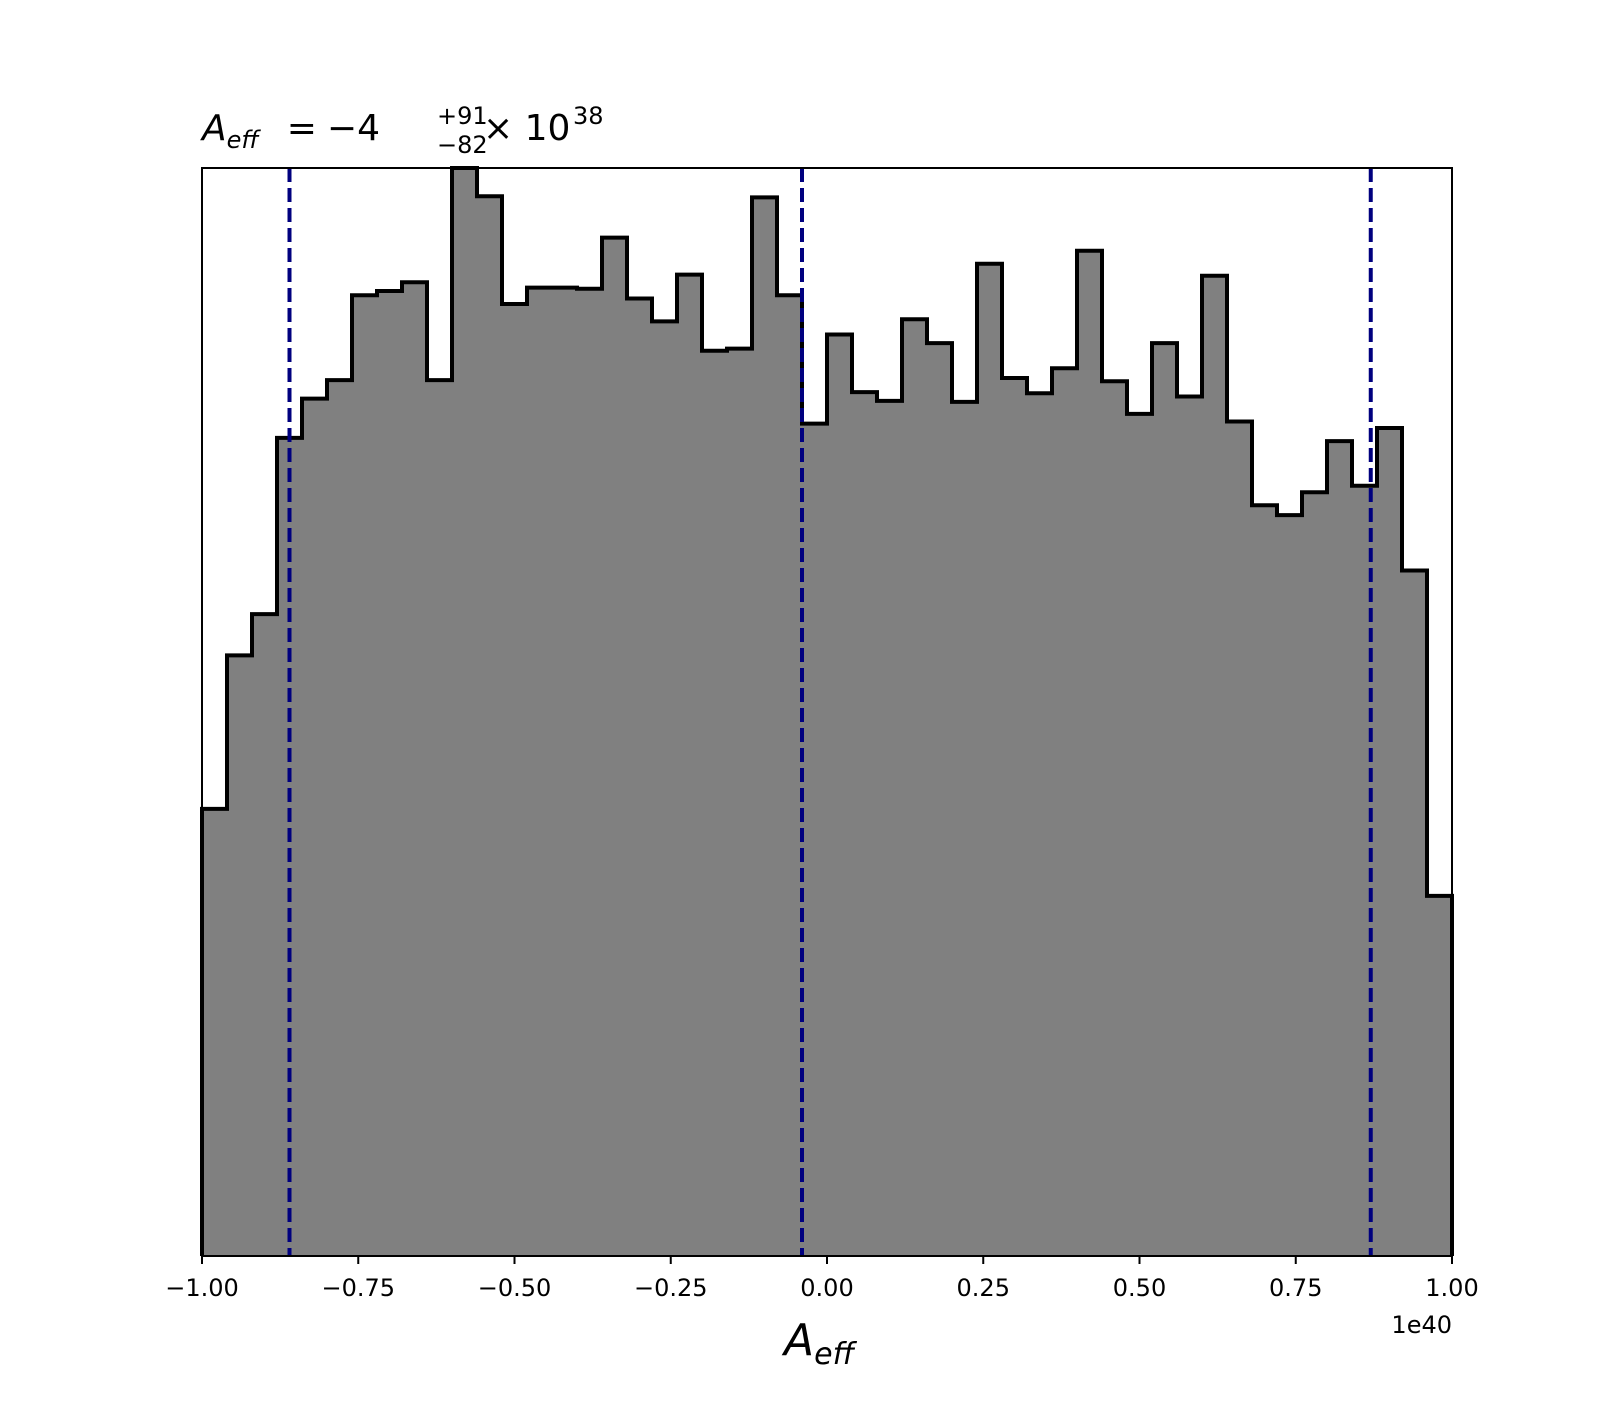 This screenshot has width=1600, height=1404. Describe the element at coordinates (983, 1288) in the screenshot. I see `x-tick-label: 0.25` at that location.